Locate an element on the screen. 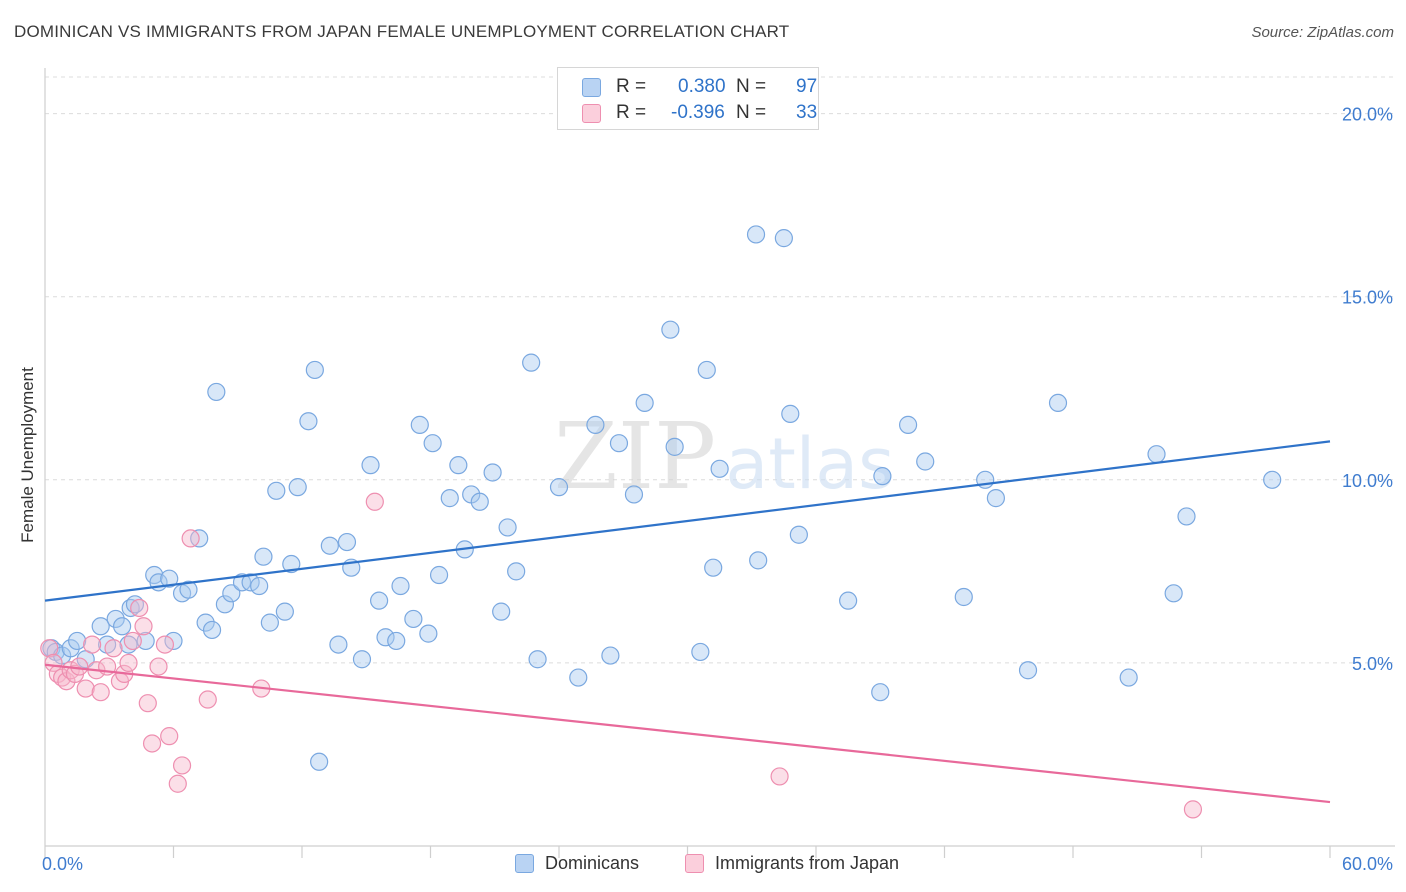 The width and height of the screenshot is (1406, 892). correlation-legend: R = 0.380 N = 97 R = -0.396 N = 33 is located at coordinates (688, 98).